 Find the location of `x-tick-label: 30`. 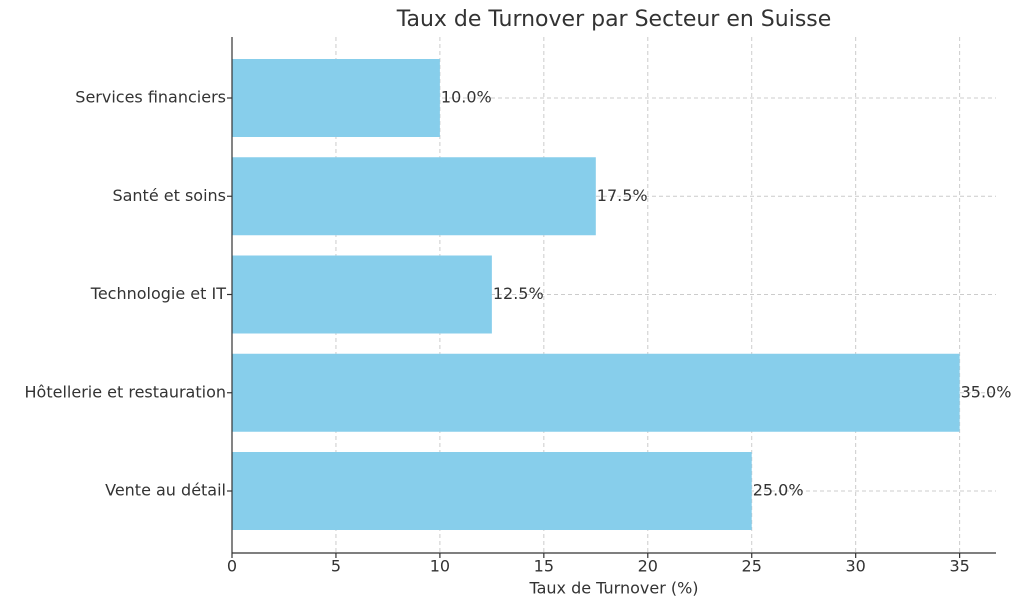

x-tick-label: 30 is located at coordinates (855, 566).